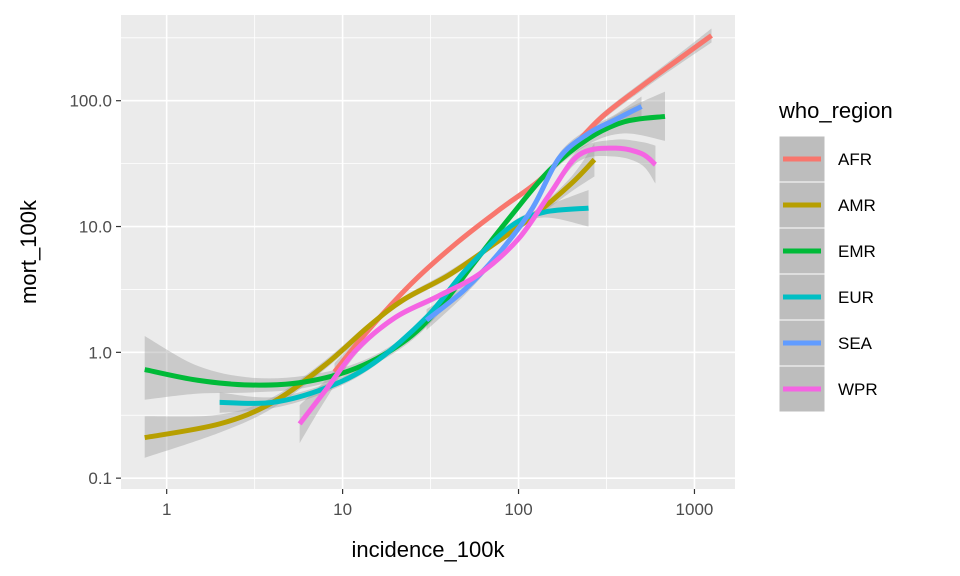 This screenshot has width=960, height=576. What do you see at coordinates (28, 251) in the screenshot?
I see `y-axis-title: mort_100k` at bounding box center [28, 251].